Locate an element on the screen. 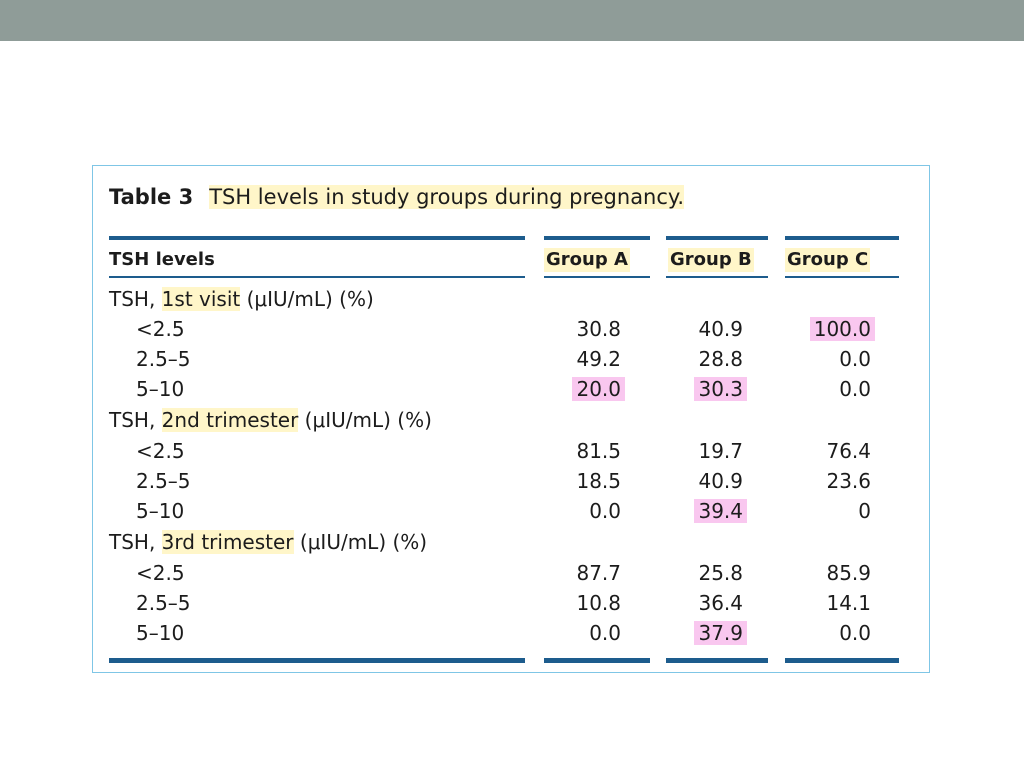 The image size is (1024, 768). cell-group-c: 85.9 is located at coordinates (848, 573).